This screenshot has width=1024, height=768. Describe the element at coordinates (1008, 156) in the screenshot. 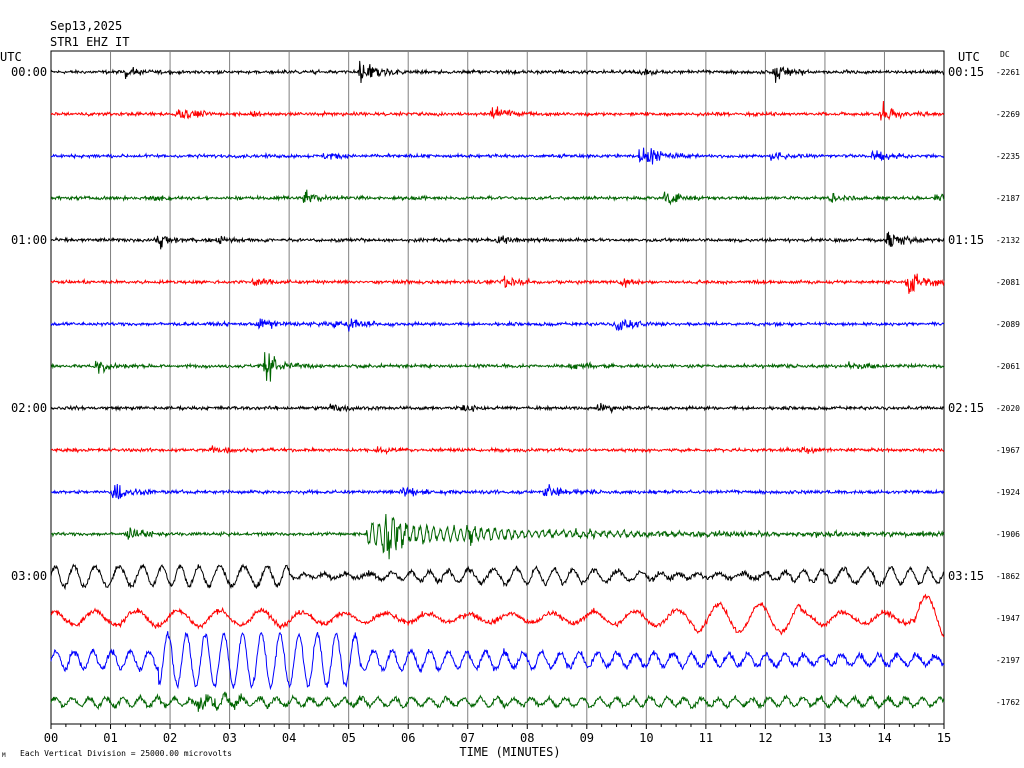

I see `dc-offset-label: -2235` at that location.